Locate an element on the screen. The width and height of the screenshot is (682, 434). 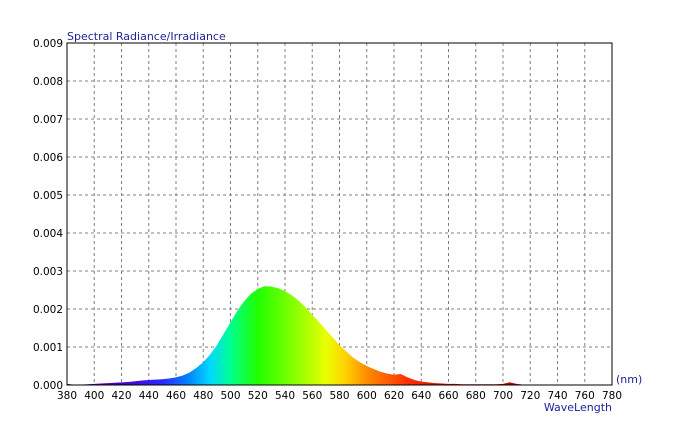
y-tick-label: 0.007 is located at coordinates (48, 120).